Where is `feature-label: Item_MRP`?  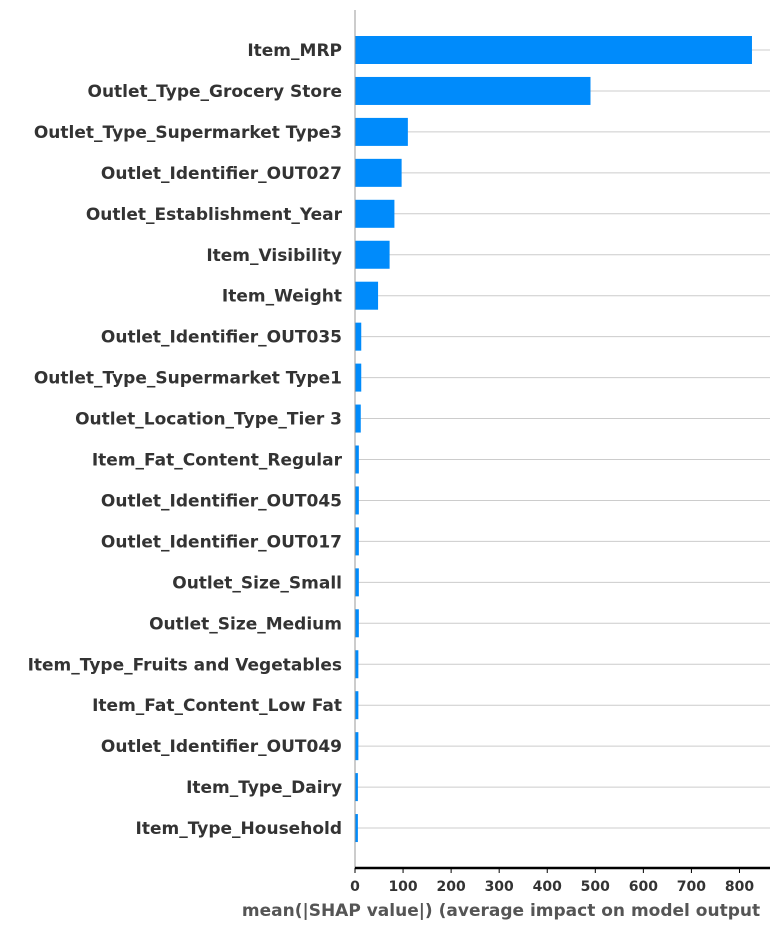 feature-label: Item_MRP is located at coordinates (294, 51).